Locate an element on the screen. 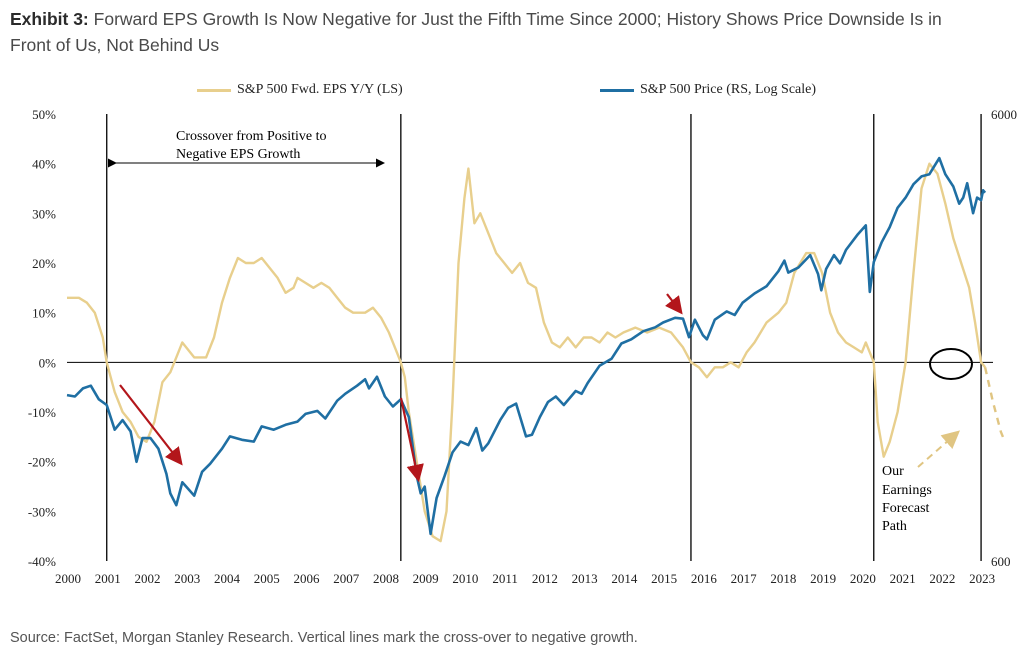 The height and width of the screenshot is (655, 1030). y-left-tick-label: -10% is located at coordinates (42, 412).